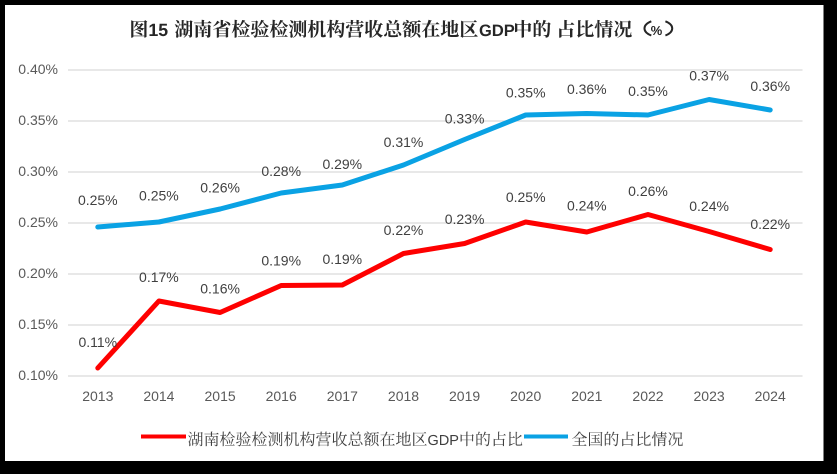 The height and width of the screenshot is (474, 837). Describe the element at coordinates (464, 396) in the screenshot. I see `svg-text: 2019` at that location.